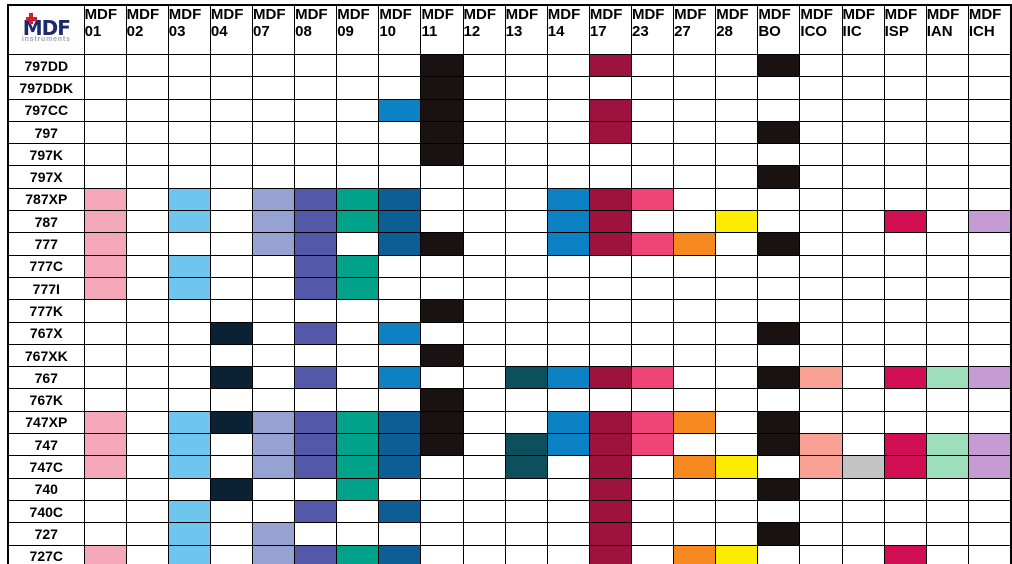 The width and height of the screenshot is (1012, 564). What do you see at coordinates (905, 554) in the screenshot?
I see `matrix-cell-isp-magenta` at bounding box center [905, 554].